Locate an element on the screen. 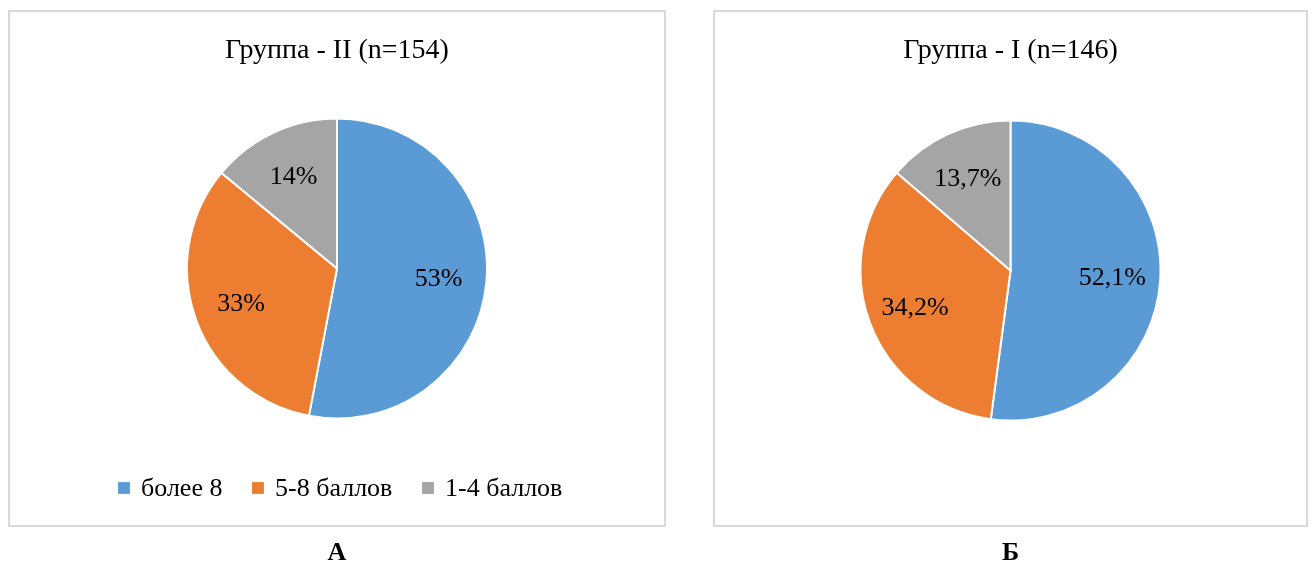 This screenshot has width=1314, height=563. data-label: 33% is located at coordinates (241, 303).